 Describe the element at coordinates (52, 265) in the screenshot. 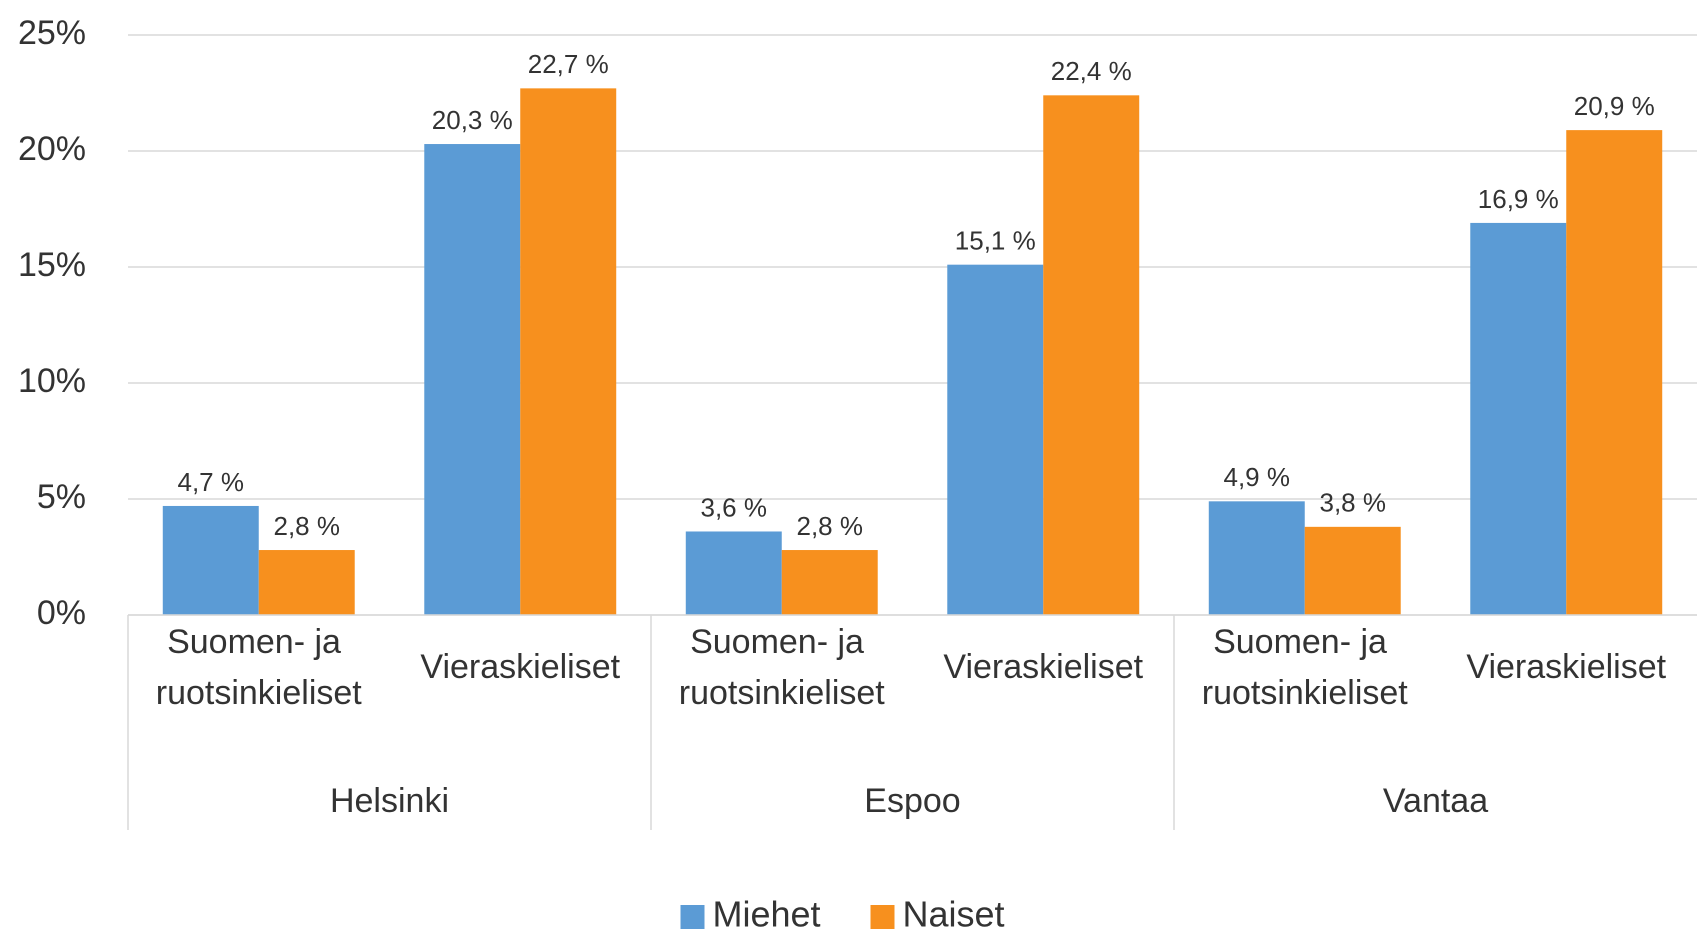

I see `y-tick-label: 15%` at that location.